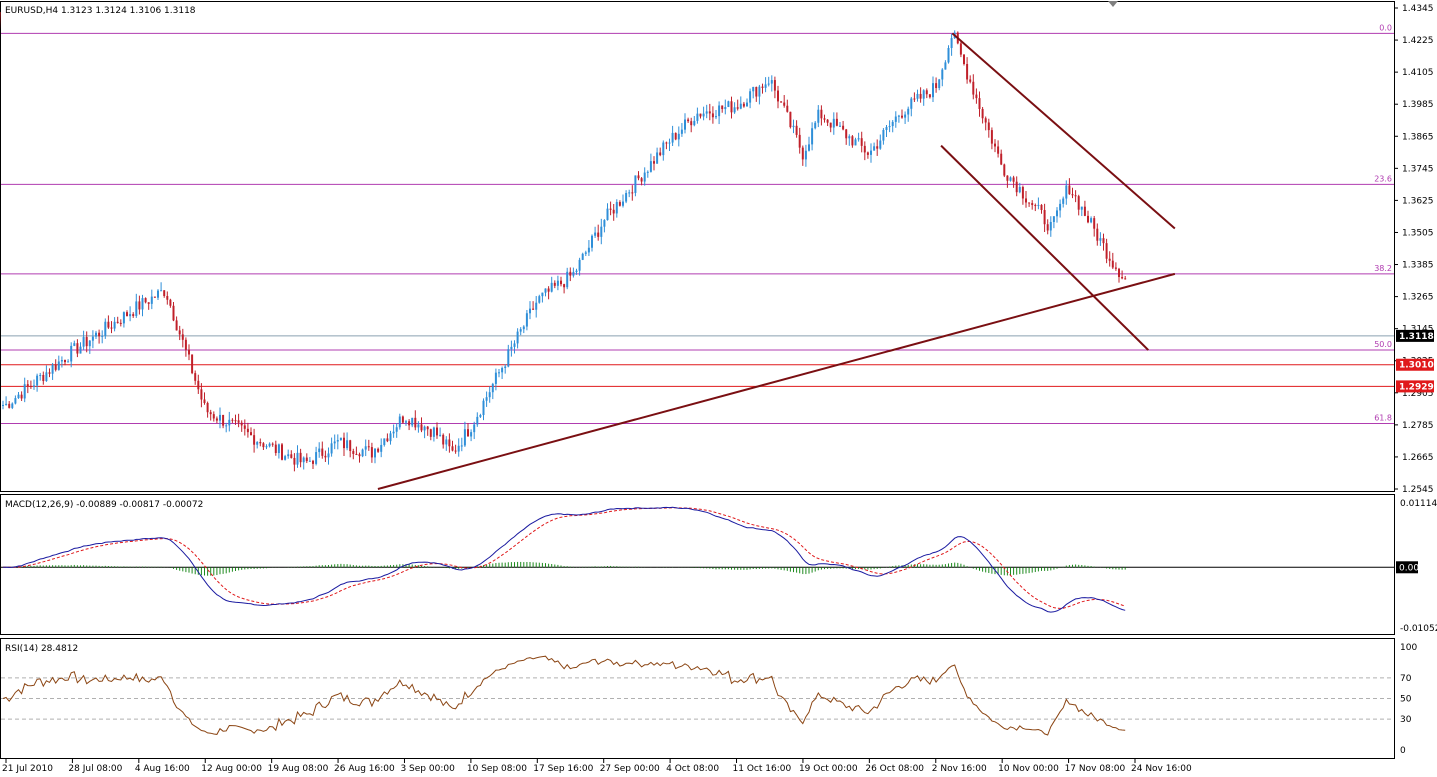  I want to click on rsi-axis-label: 70, so click(1406, 679).